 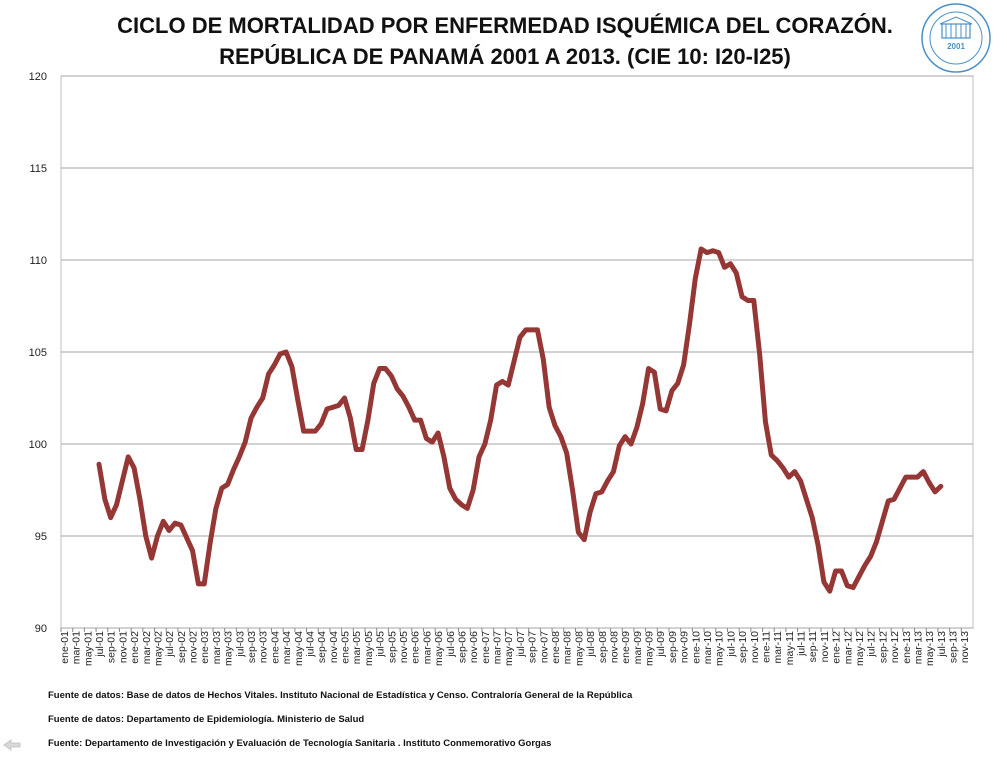 I want to click on x-tick-label: nov-09, so click(x=685, y=647).